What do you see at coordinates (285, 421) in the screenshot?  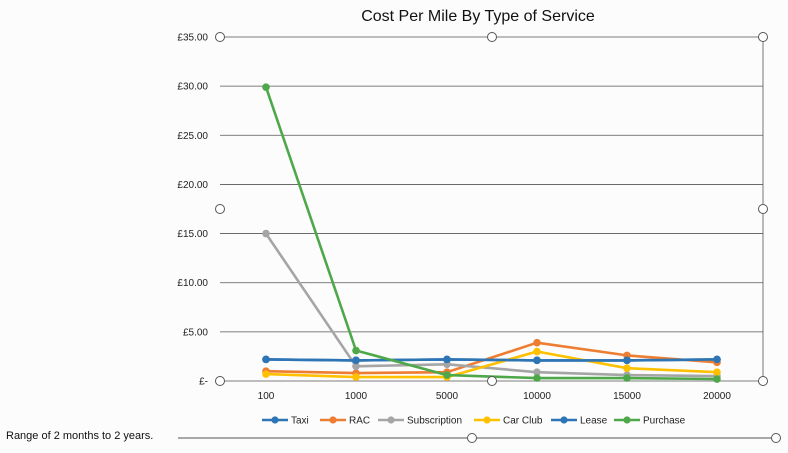 I see `legend-item-taxi: Taxi` at bounding box center [285, 421].